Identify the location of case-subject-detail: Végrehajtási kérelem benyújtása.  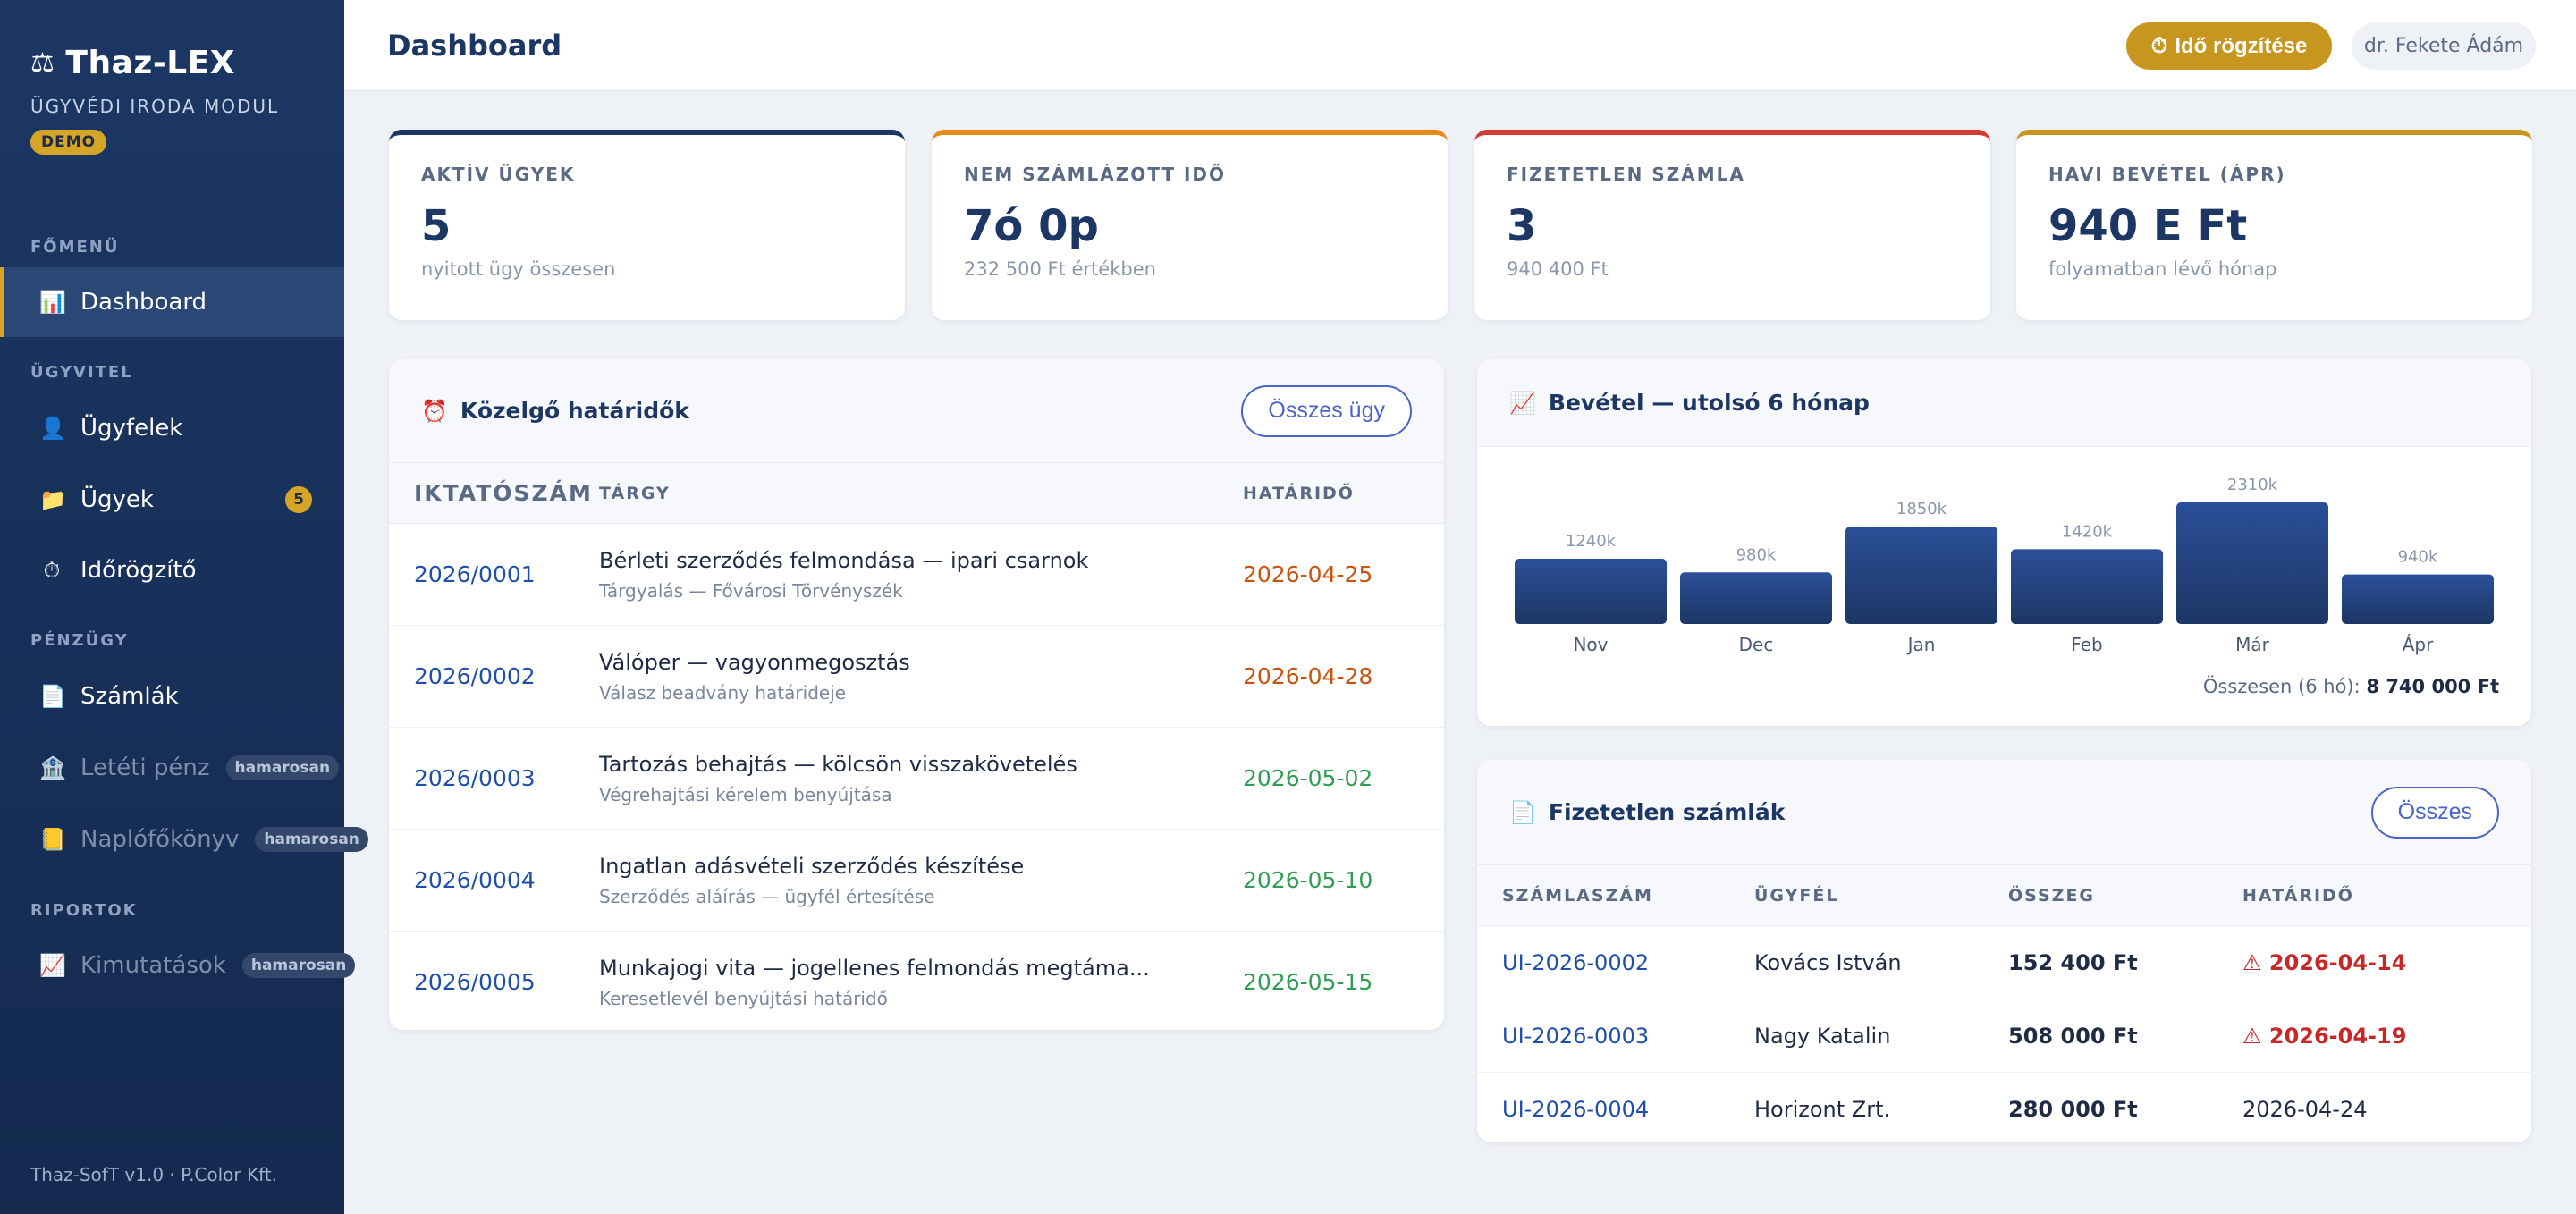
(745, 794).